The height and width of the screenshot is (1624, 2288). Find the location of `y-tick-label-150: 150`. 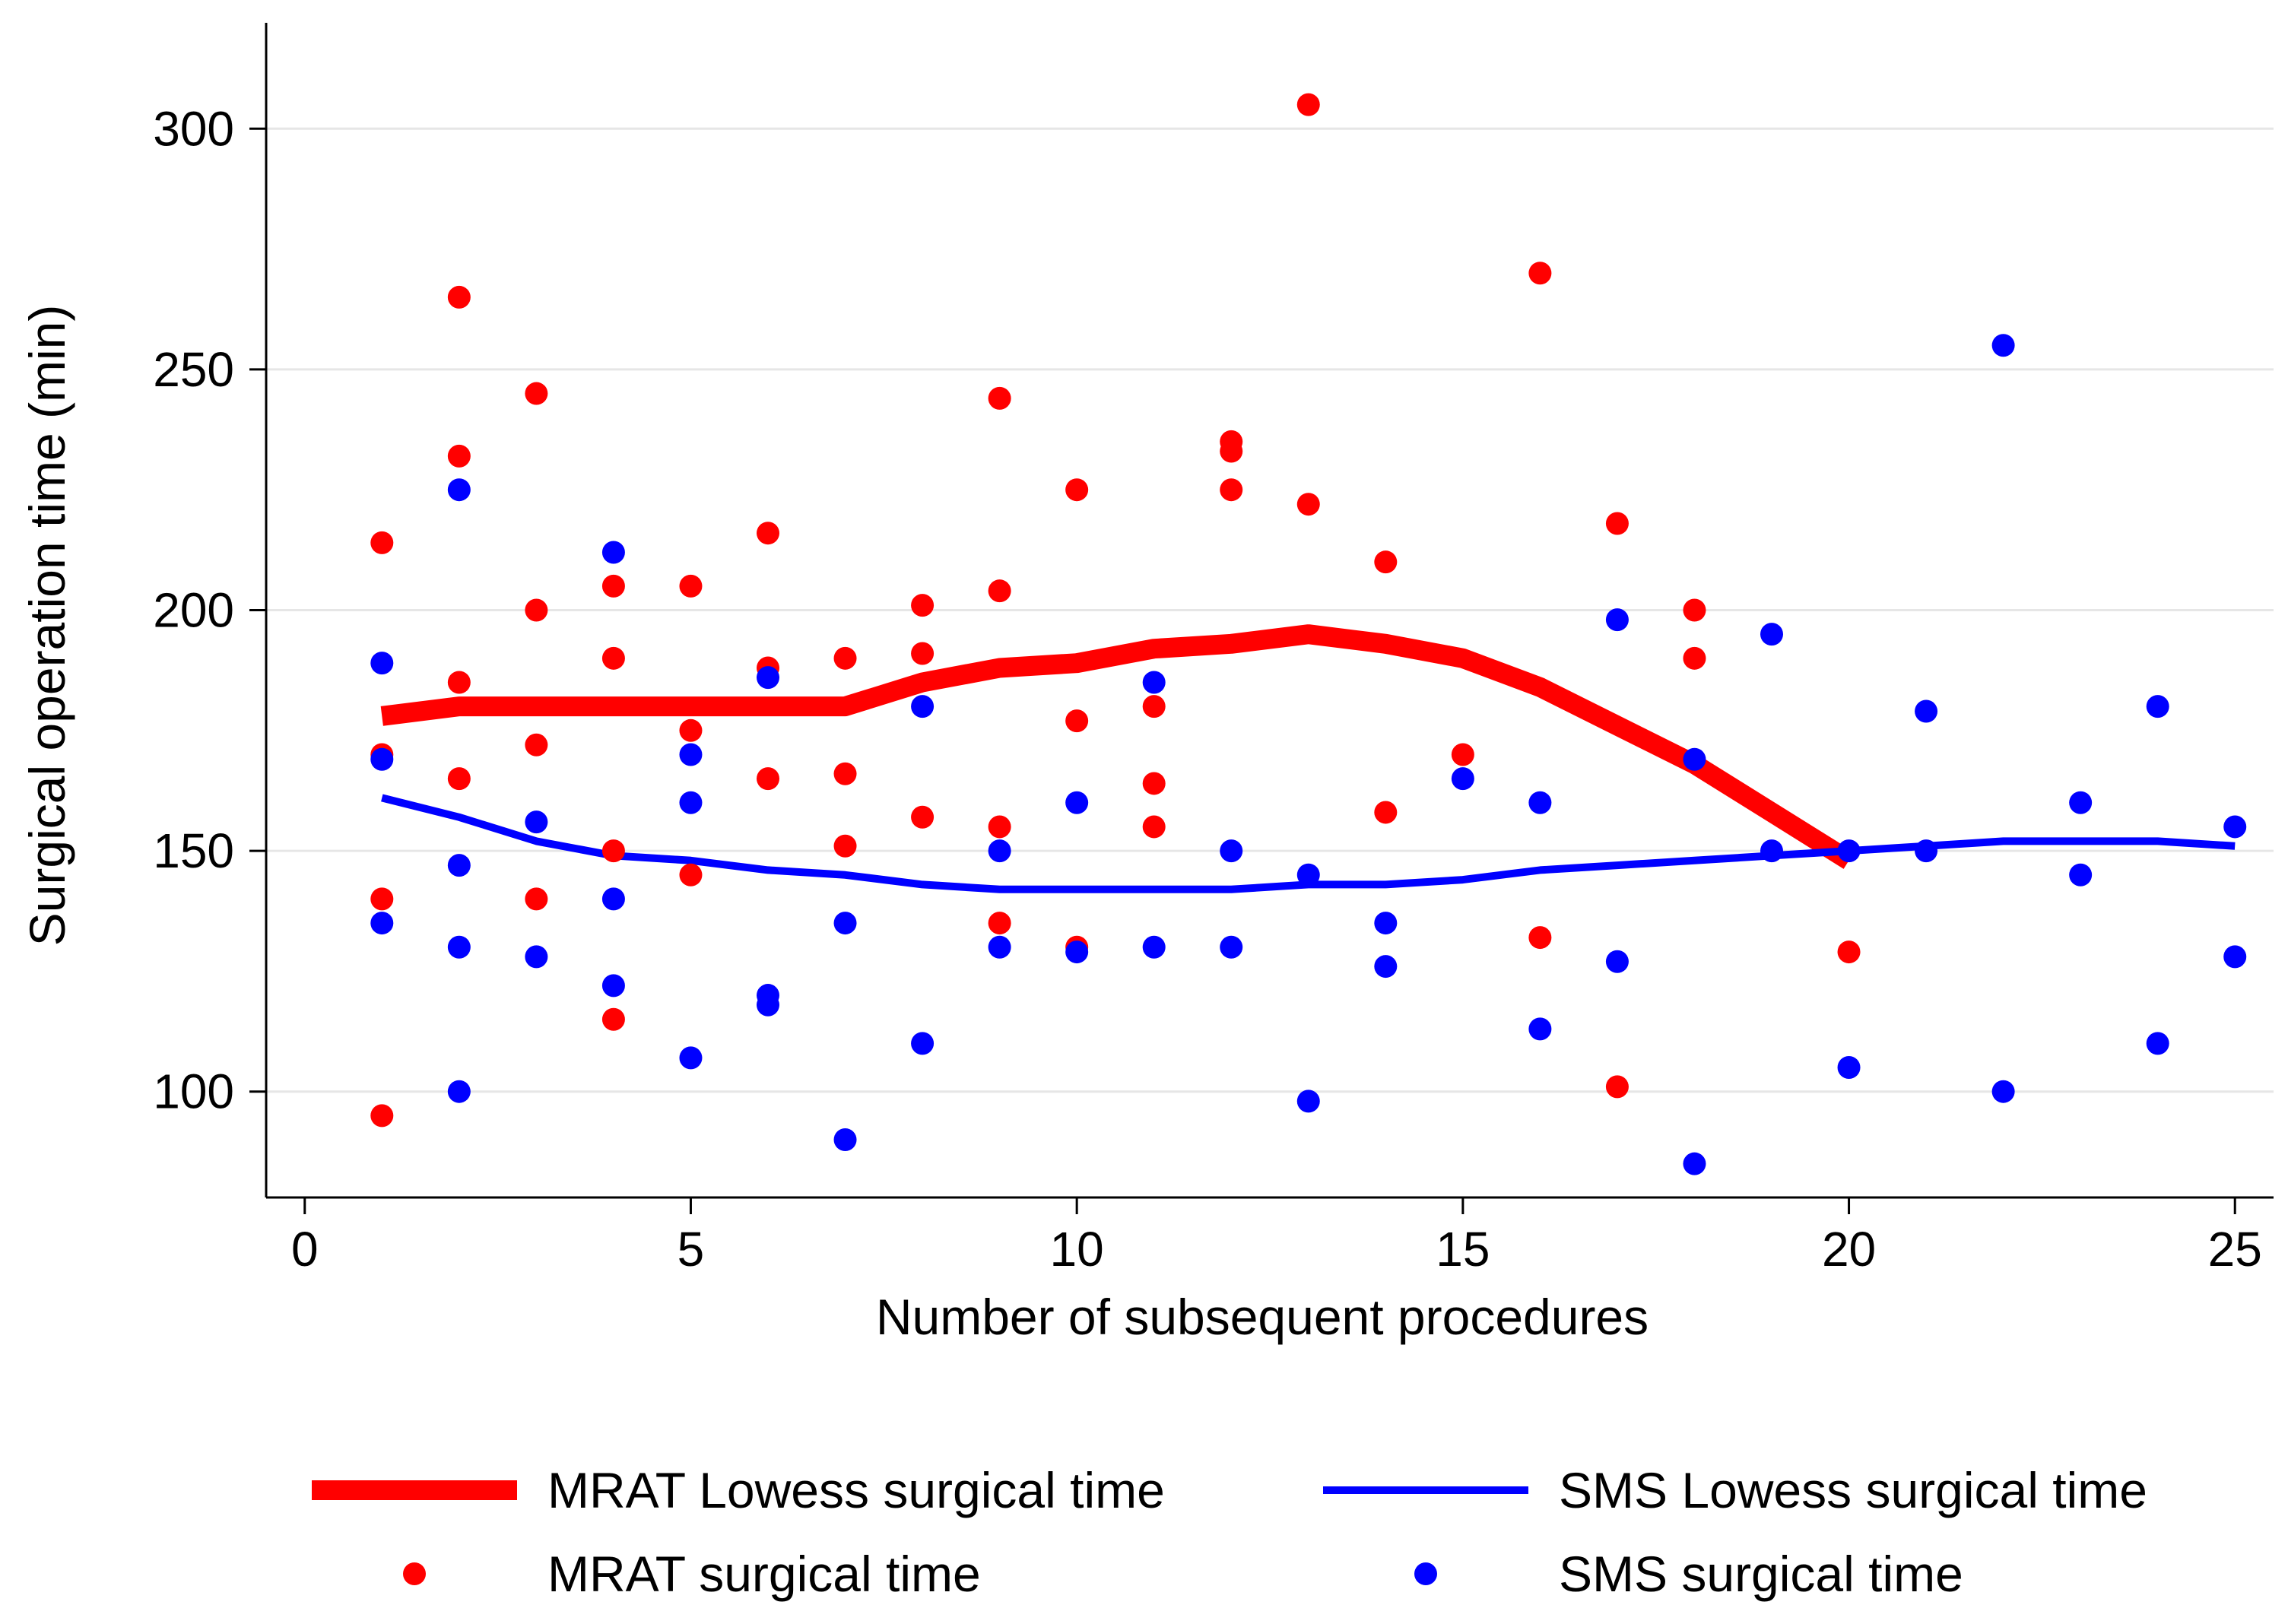

y-tick-label-150: 150 is located at coordinates (193, 850).